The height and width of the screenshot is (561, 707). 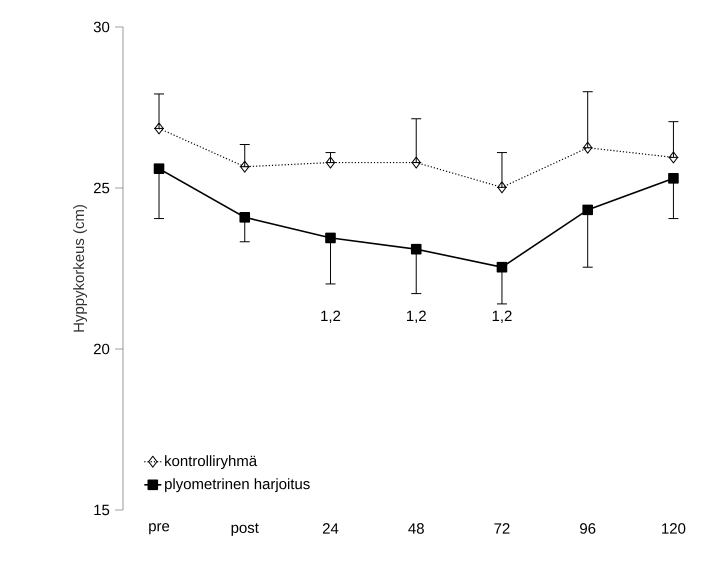 I want to click on y-tick-label: 20, so click(x=102, y=349).